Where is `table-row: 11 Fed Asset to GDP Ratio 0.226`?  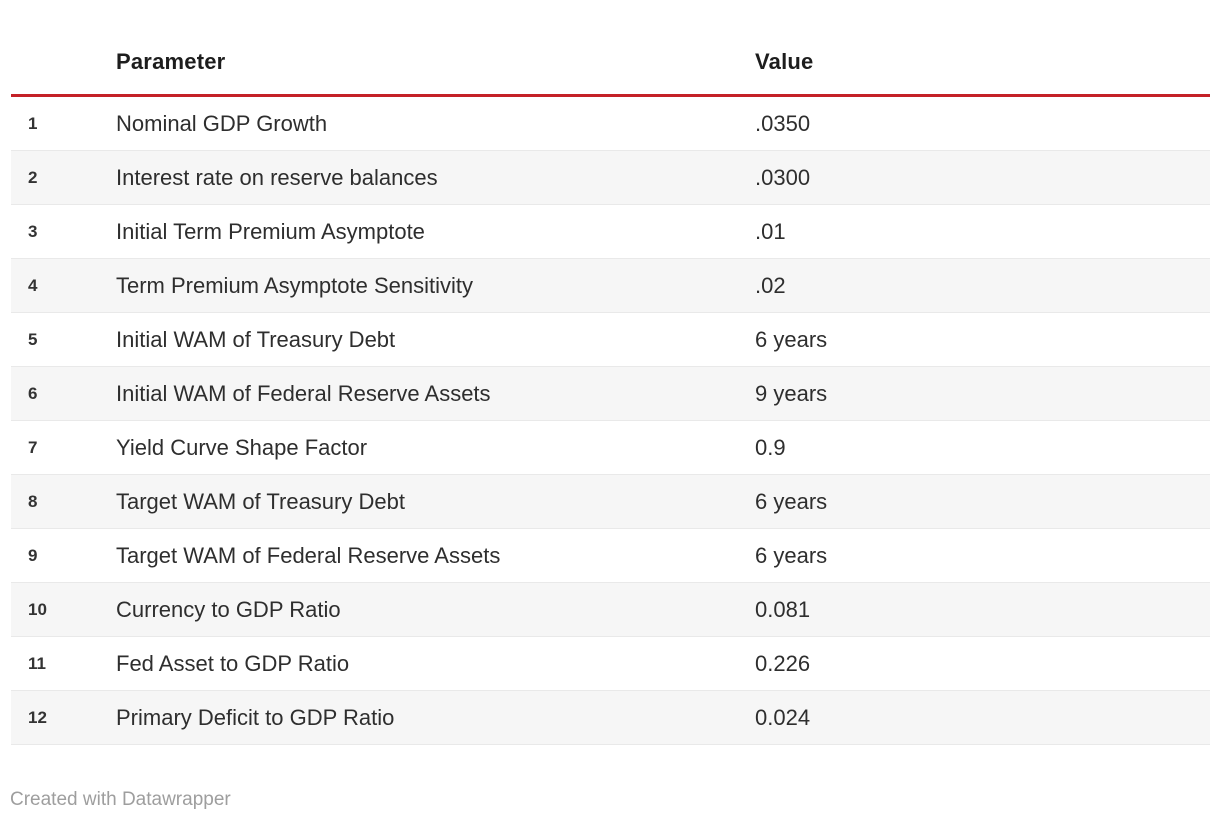
table-row: 11 Fed Asset to GDP Ratio 0.226 is located at coordinates (610, 664).